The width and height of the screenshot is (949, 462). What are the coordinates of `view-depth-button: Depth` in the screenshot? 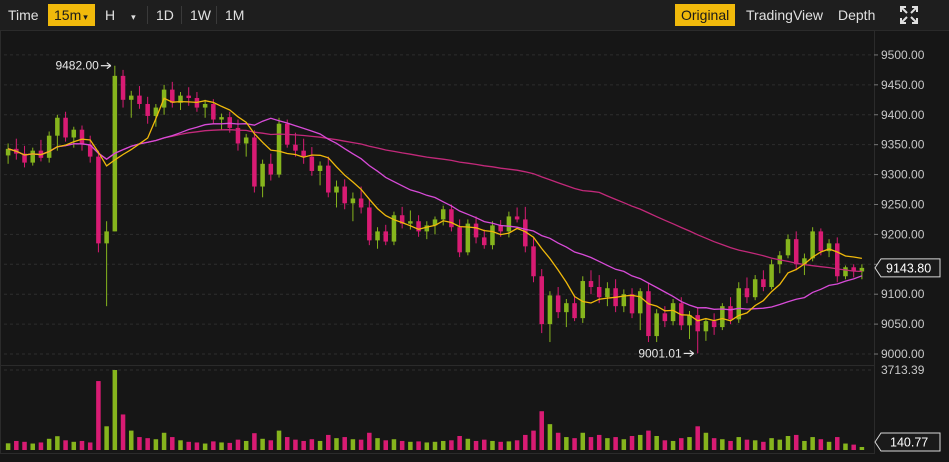 It's located at (857, 15).